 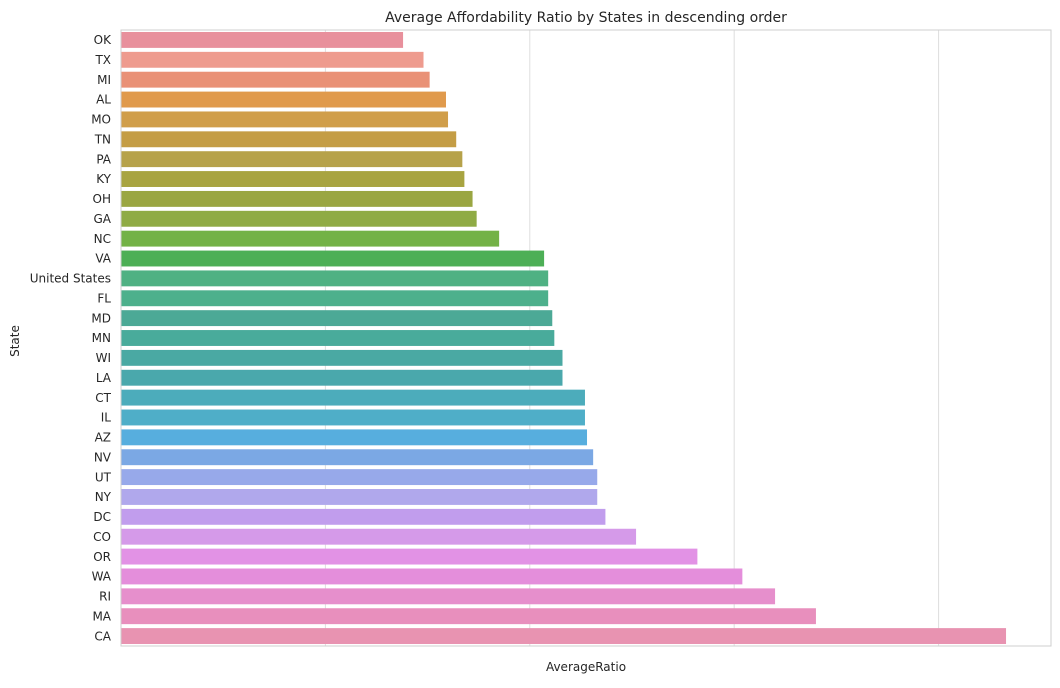 I want to click on y-tick-label-tn: TN, so click(x=102, y=139).